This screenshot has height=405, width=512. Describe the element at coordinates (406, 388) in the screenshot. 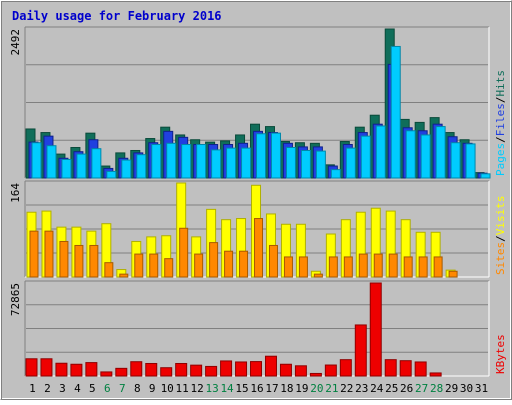

I see `x-tick-label: 26` at that location.